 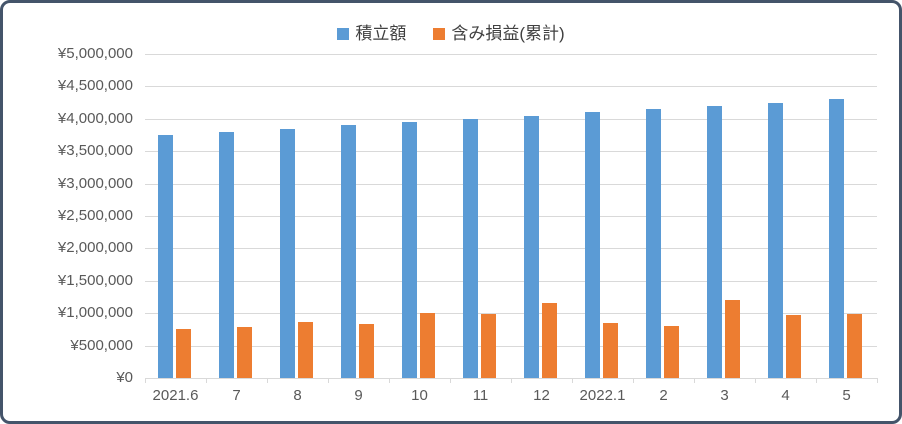 What do you see at coordinates (297, 395) in the screenshot?
I see `x-tick-label: 8` at bounding box center [297, 395].